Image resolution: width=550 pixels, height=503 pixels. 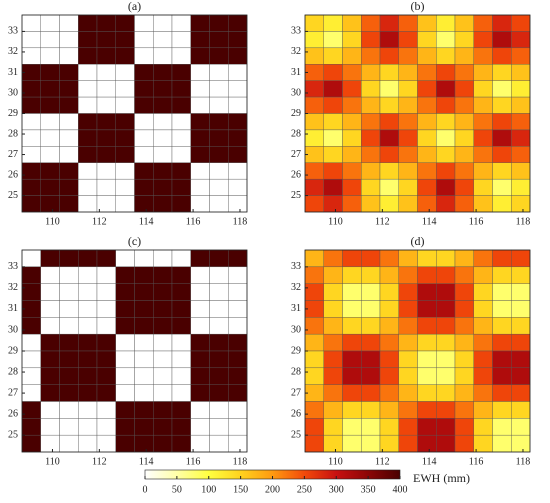 What do you see at coordinates (193, 221) in the screenshot?
I see `x-tick-label: 116` at bounding box center [193, 221].